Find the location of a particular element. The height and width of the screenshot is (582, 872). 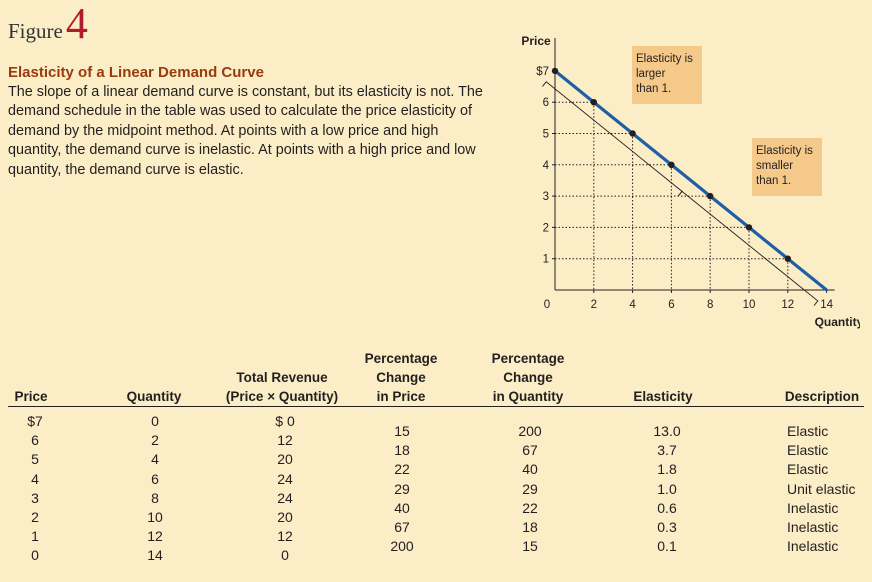

x-tick-label: 14 is located at coordinates (826, 305).